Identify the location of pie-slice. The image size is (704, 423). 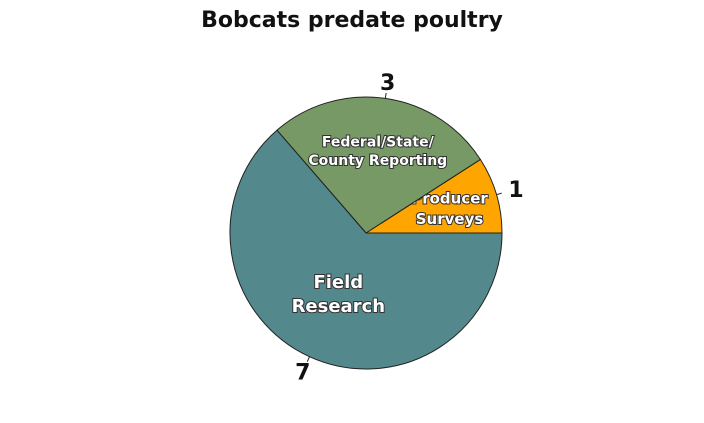
(379, 165).